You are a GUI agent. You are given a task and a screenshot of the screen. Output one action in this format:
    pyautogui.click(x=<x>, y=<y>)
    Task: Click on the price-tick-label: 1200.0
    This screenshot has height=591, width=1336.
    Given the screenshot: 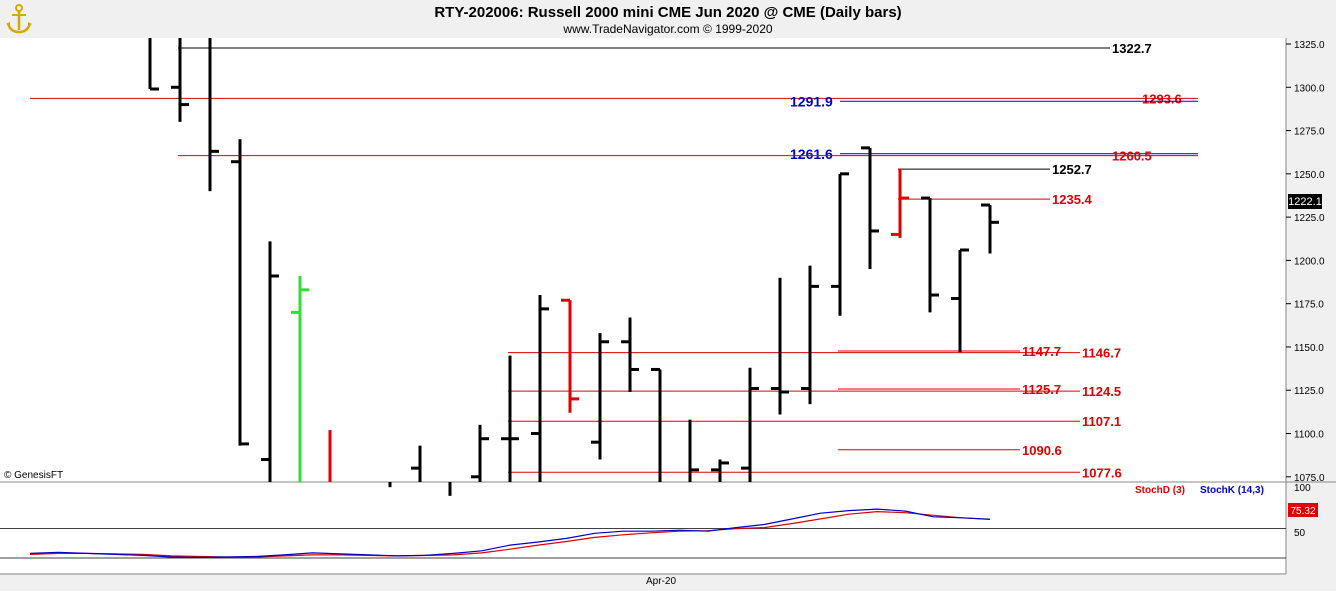 What is the action you would take?
    pyautogui.click(x=1309, y=261)
    